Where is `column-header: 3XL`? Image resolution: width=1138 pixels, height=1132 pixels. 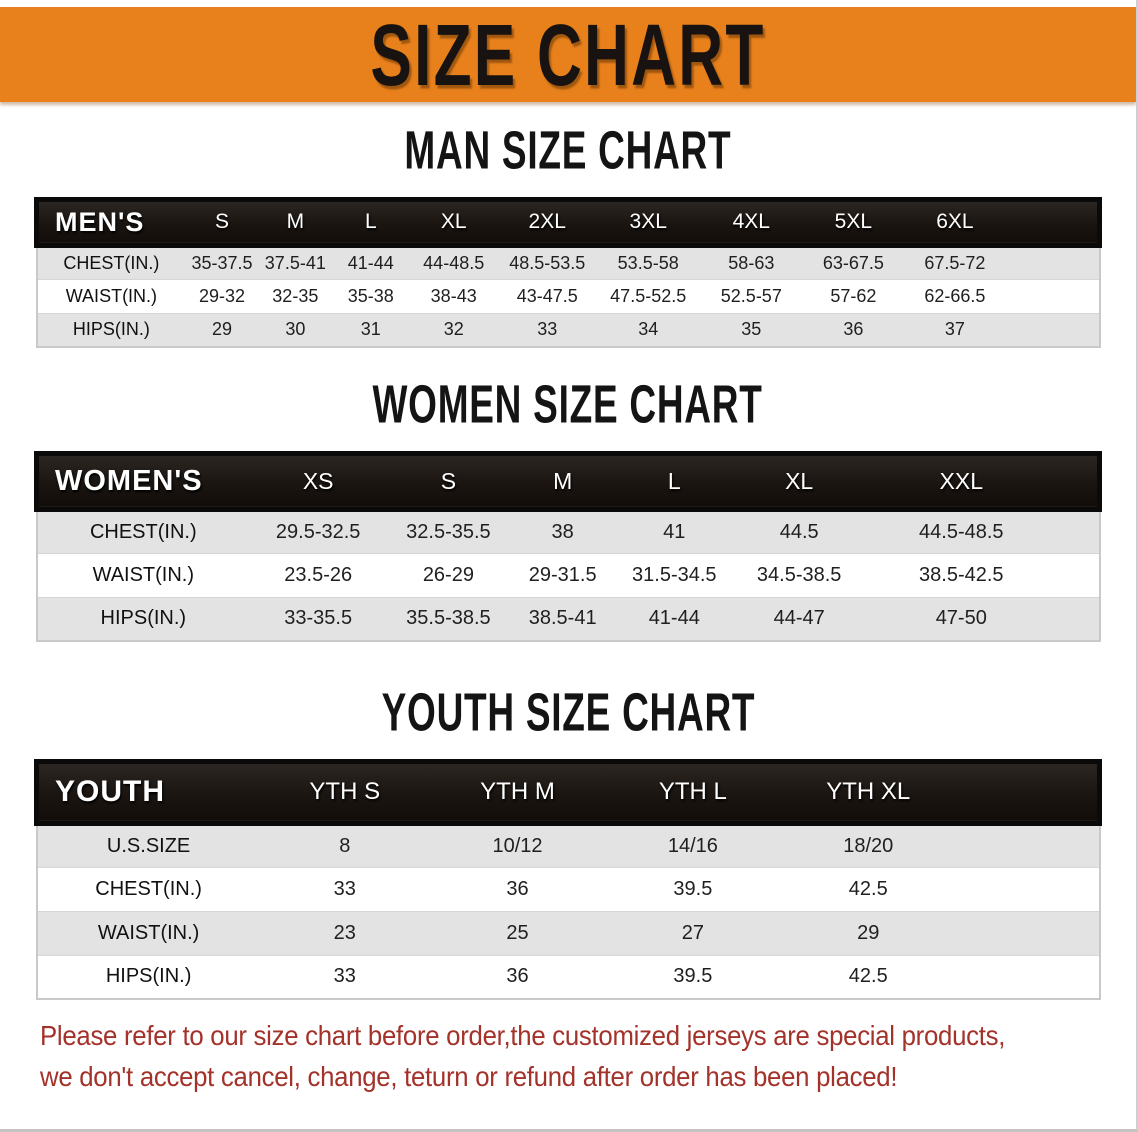
column-header: 3XL is located at coordinates (648, 222).